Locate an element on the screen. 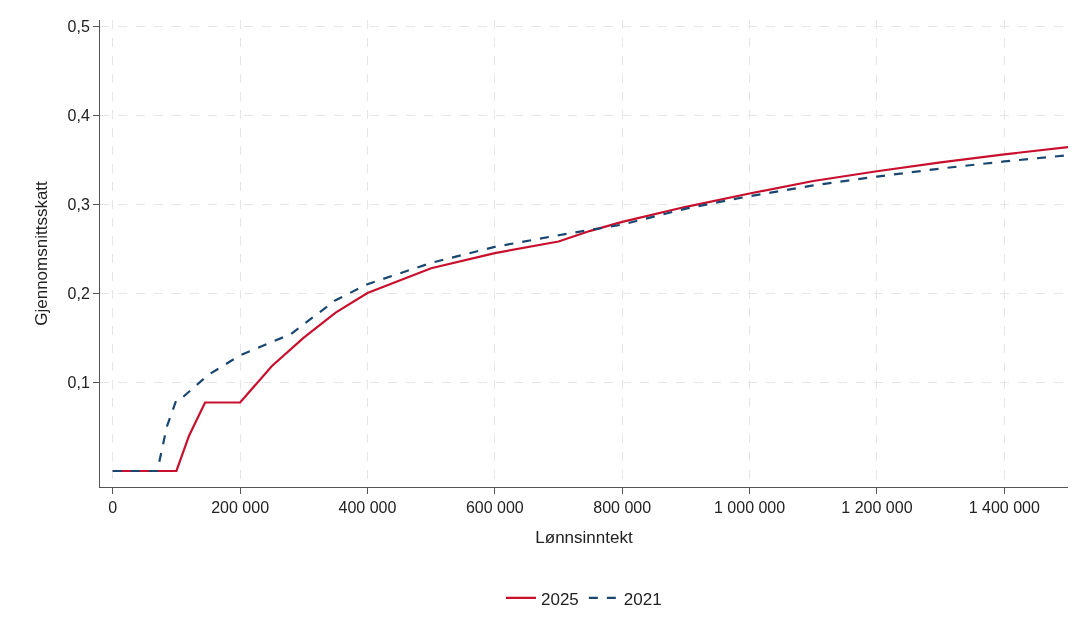 The image size is (1073, 622). x-tick-label: 1 200 000 is located at coordinates (877, 508).